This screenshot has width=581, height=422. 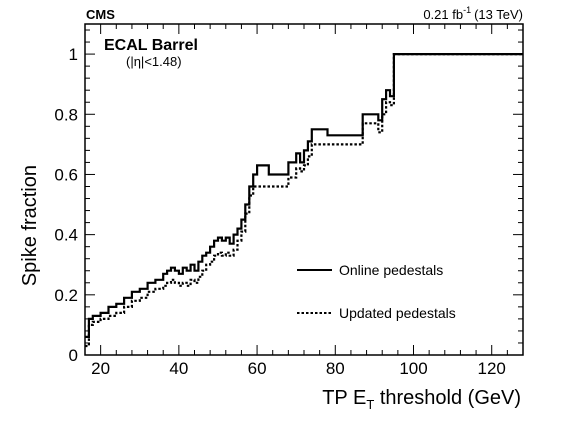 What do you see at coordinates (100, 14) in the screenshot?
I see `experiment-label: CMS` at bounding box center [100, 14].